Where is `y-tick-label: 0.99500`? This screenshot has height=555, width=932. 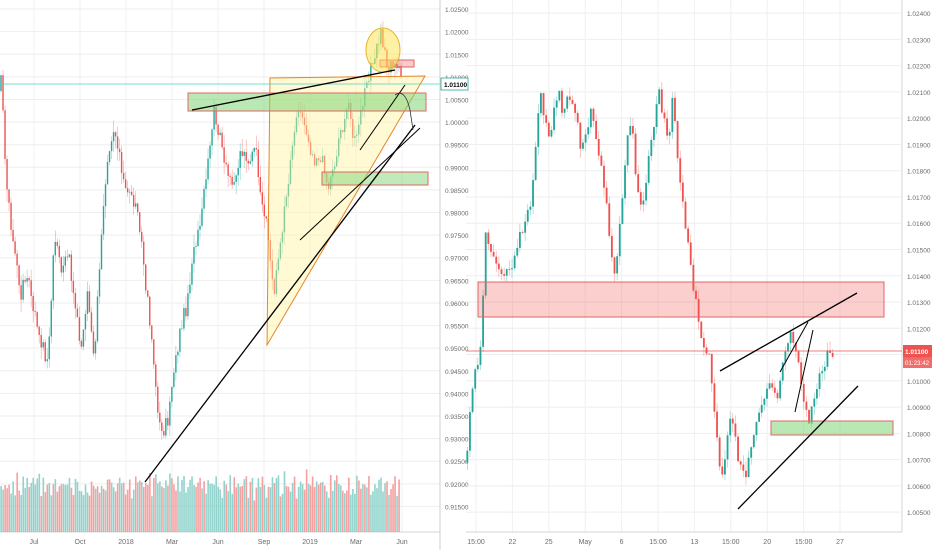
y-tick-label: 0.99500 is located at coordinates (457, 146).